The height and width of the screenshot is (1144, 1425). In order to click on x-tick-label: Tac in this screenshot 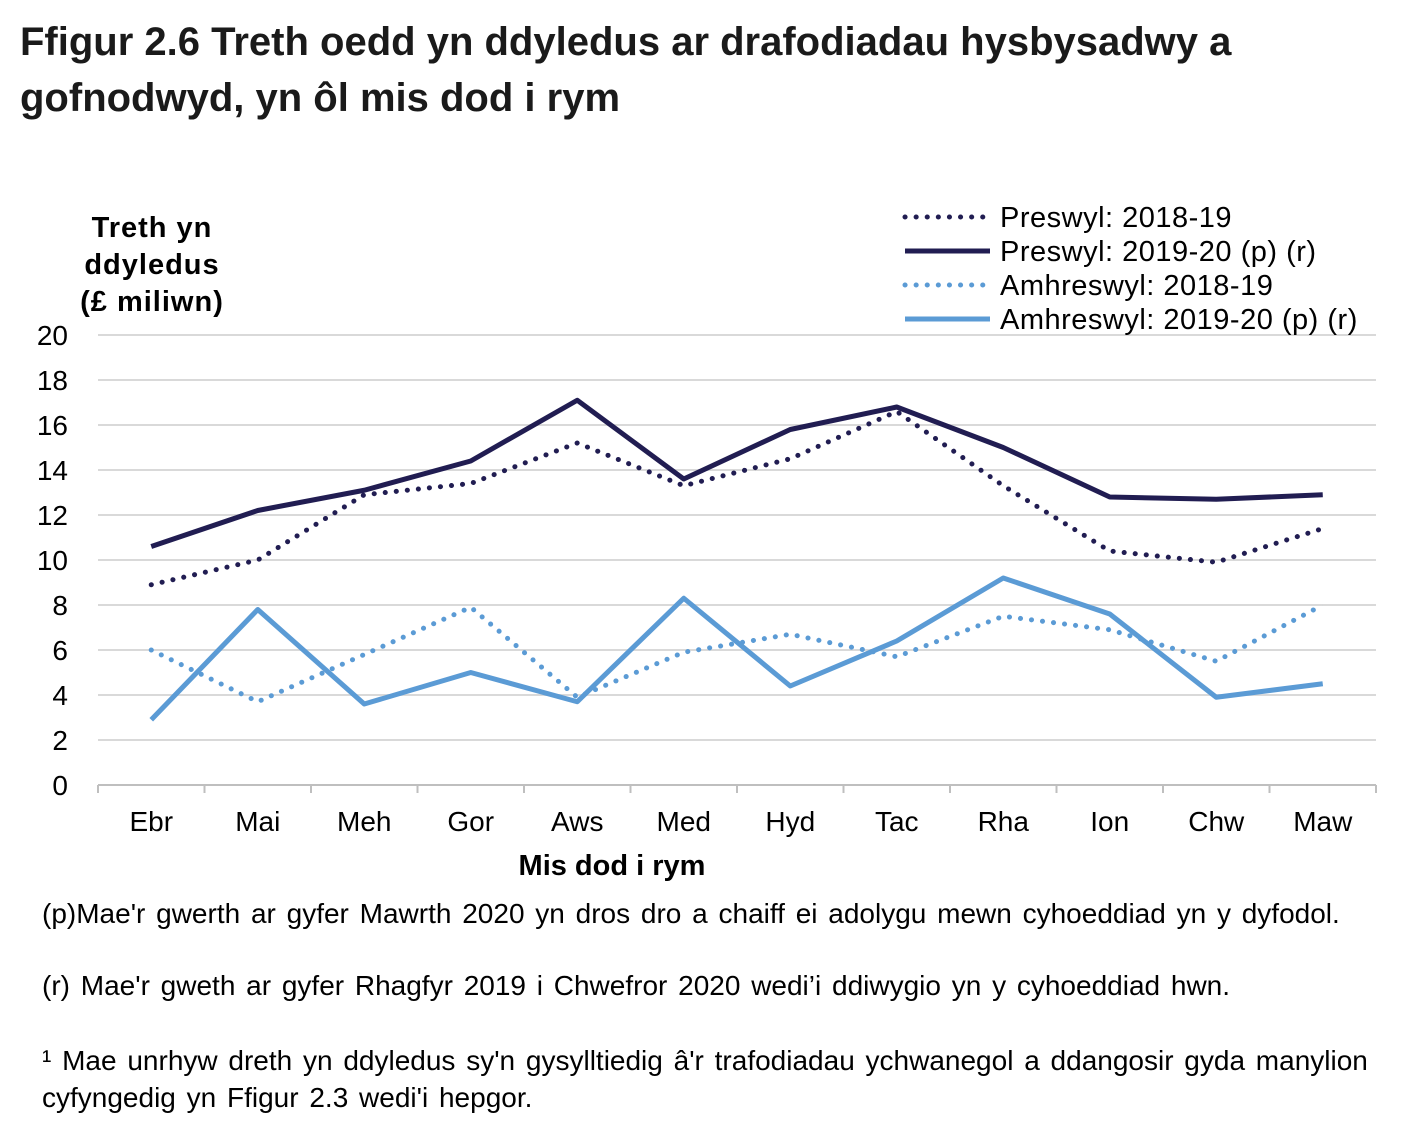, I will do `click(897, 821)`.